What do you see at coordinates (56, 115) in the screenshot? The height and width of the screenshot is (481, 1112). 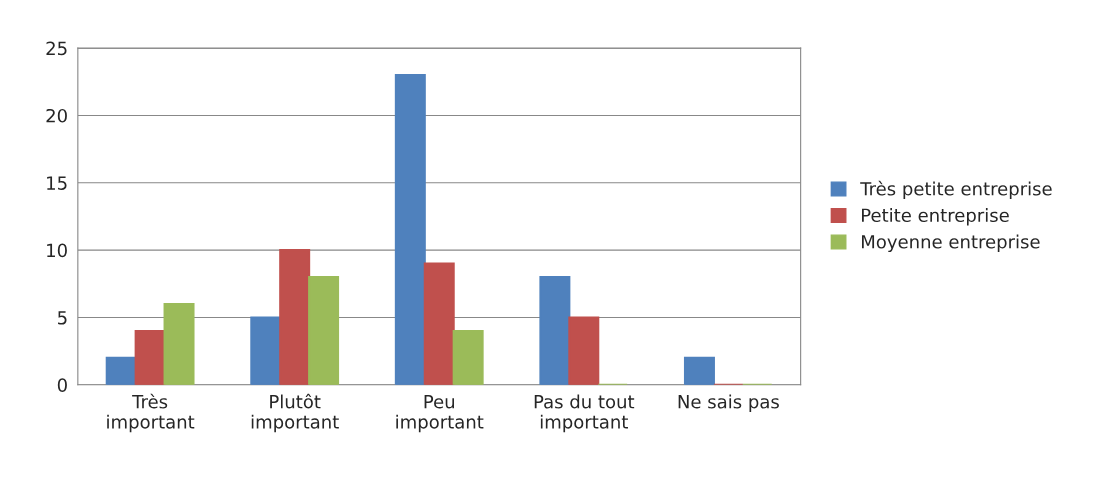 I see `y-tick-label: 20` at bounding box center [56, 115].